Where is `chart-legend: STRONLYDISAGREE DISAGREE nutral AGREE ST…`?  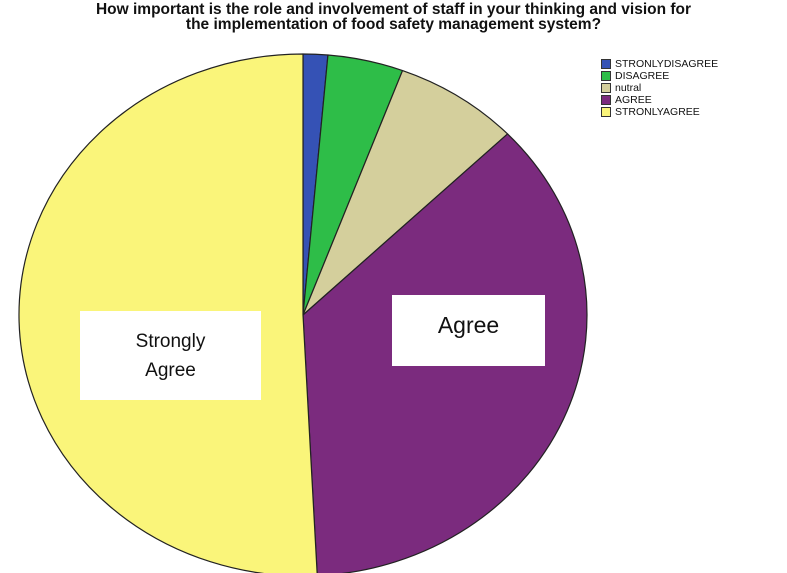
chart-legend: STRONLYDISAGREE DISAGREE nutral AGREE ST… is located at coordinates (659, 88).